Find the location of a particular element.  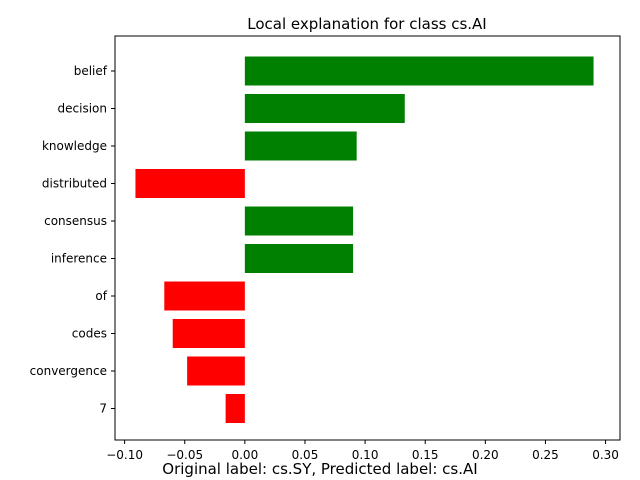

x-tick-label: 0.30 is located at coordinates (605, 455).